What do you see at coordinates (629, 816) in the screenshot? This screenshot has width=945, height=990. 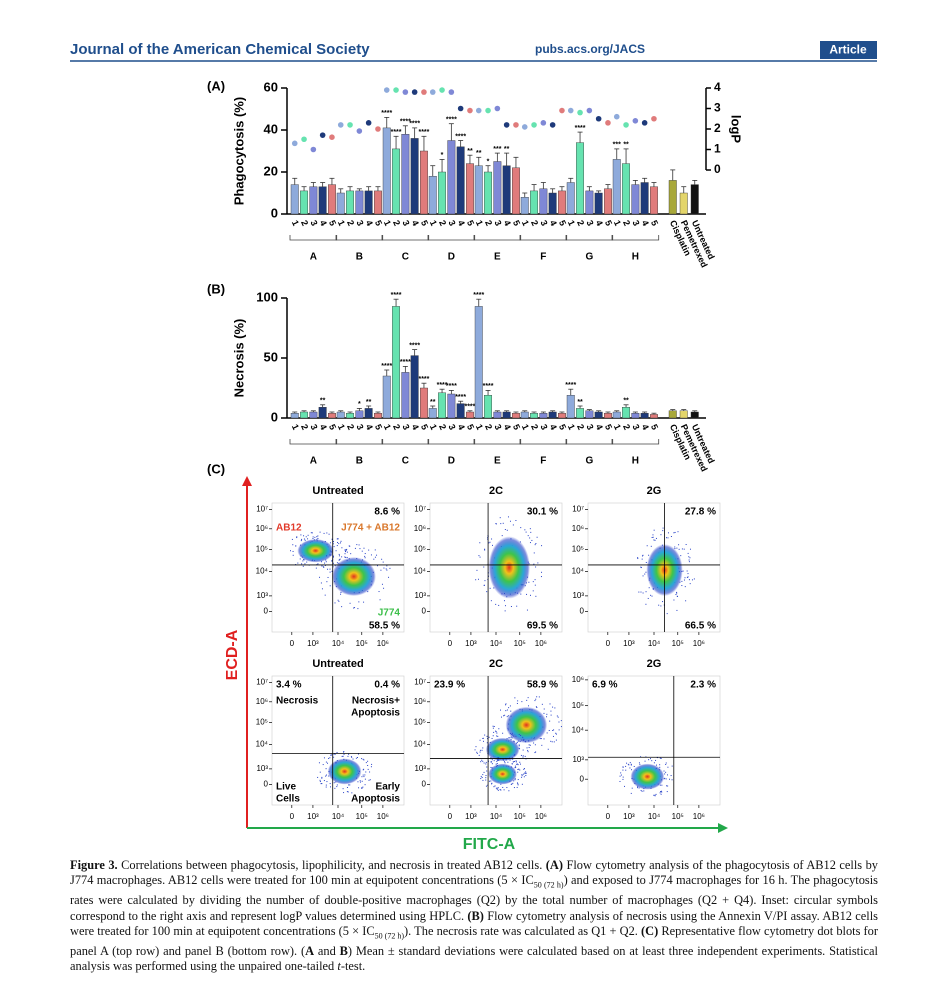 I see `x-tick-label: 10³` at bounding box center [629, 816].